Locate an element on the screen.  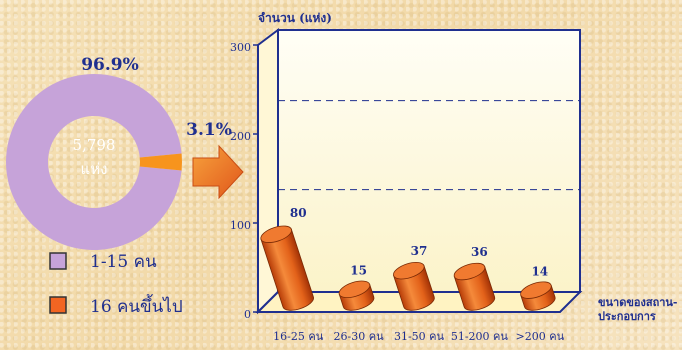
bar-ylabel: จำนวน (แห่ง) is located at coordinates (295, 18).